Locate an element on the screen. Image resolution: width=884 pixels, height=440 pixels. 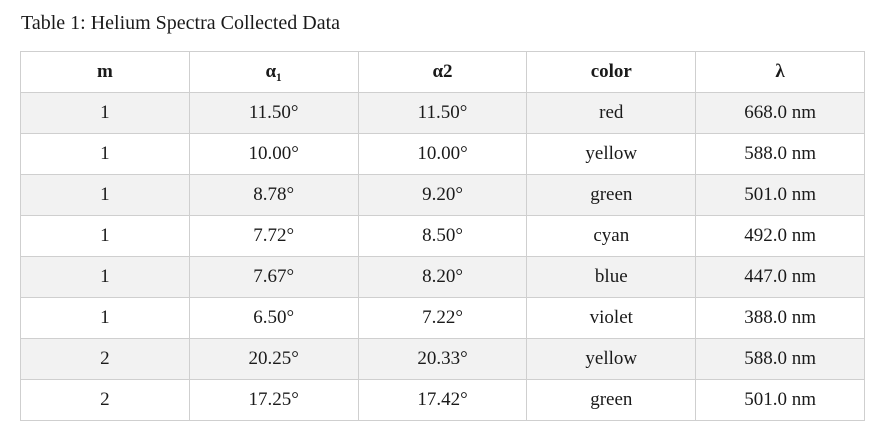
cell-lambda: 668.0 nm is located at coordinates (780, 113).